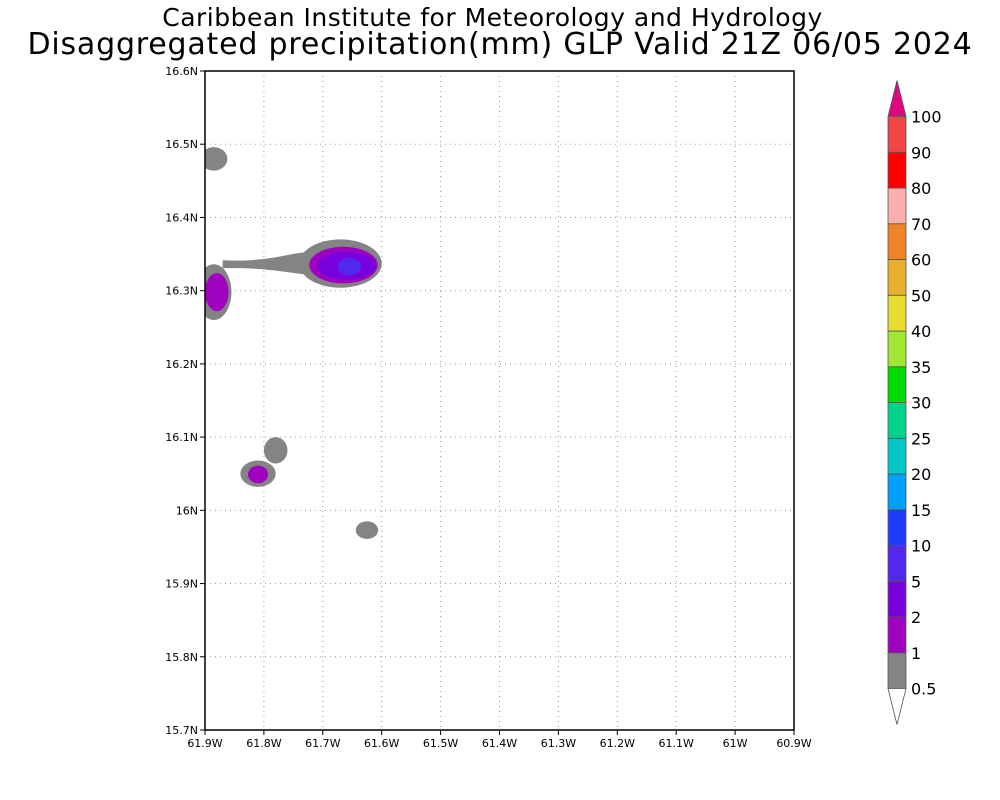 The image size is (1000, 800). I want to click on colorbar-label: 30, so click(921, 403).